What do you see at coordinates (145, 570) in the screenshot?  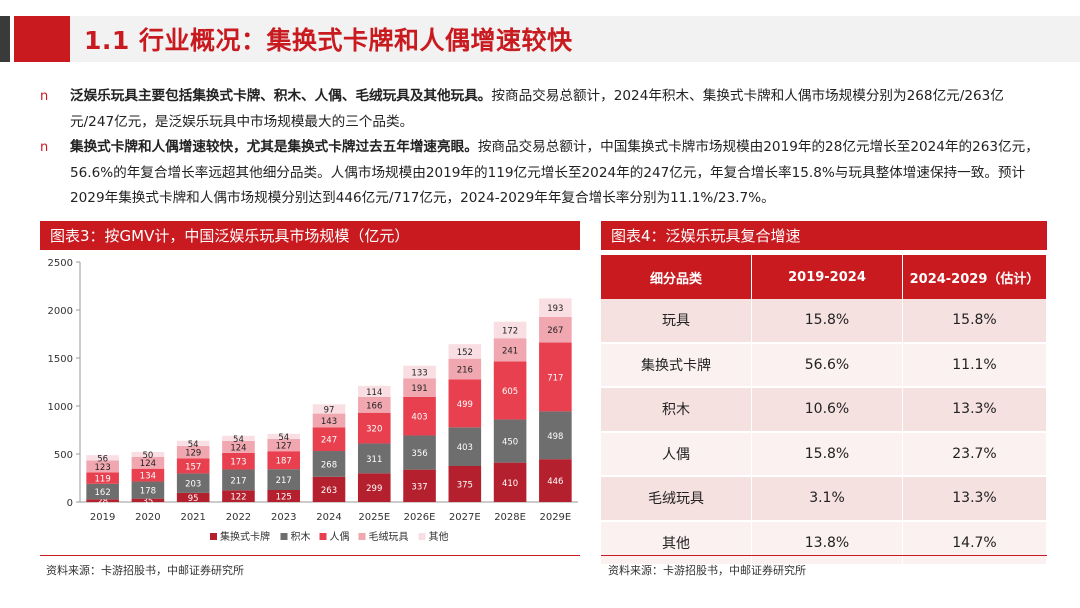 I see `chart-source-note: 资料来源：卡游招股书，中邮证券研究所` at bounding box center [145, 570].